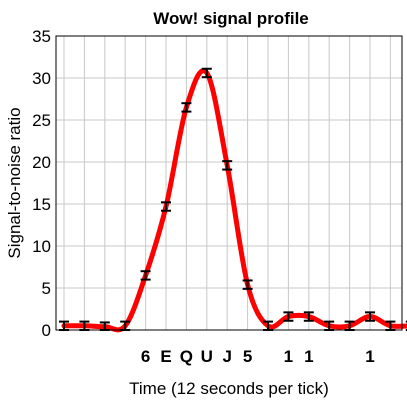 This screenshot has width=407, height=407. What do you see at coordinates (41, 183) in the screenshot?
I see `y-axis-ticks: 0 5 10 15 20 25 30 35` at bounding box center [41, 183].